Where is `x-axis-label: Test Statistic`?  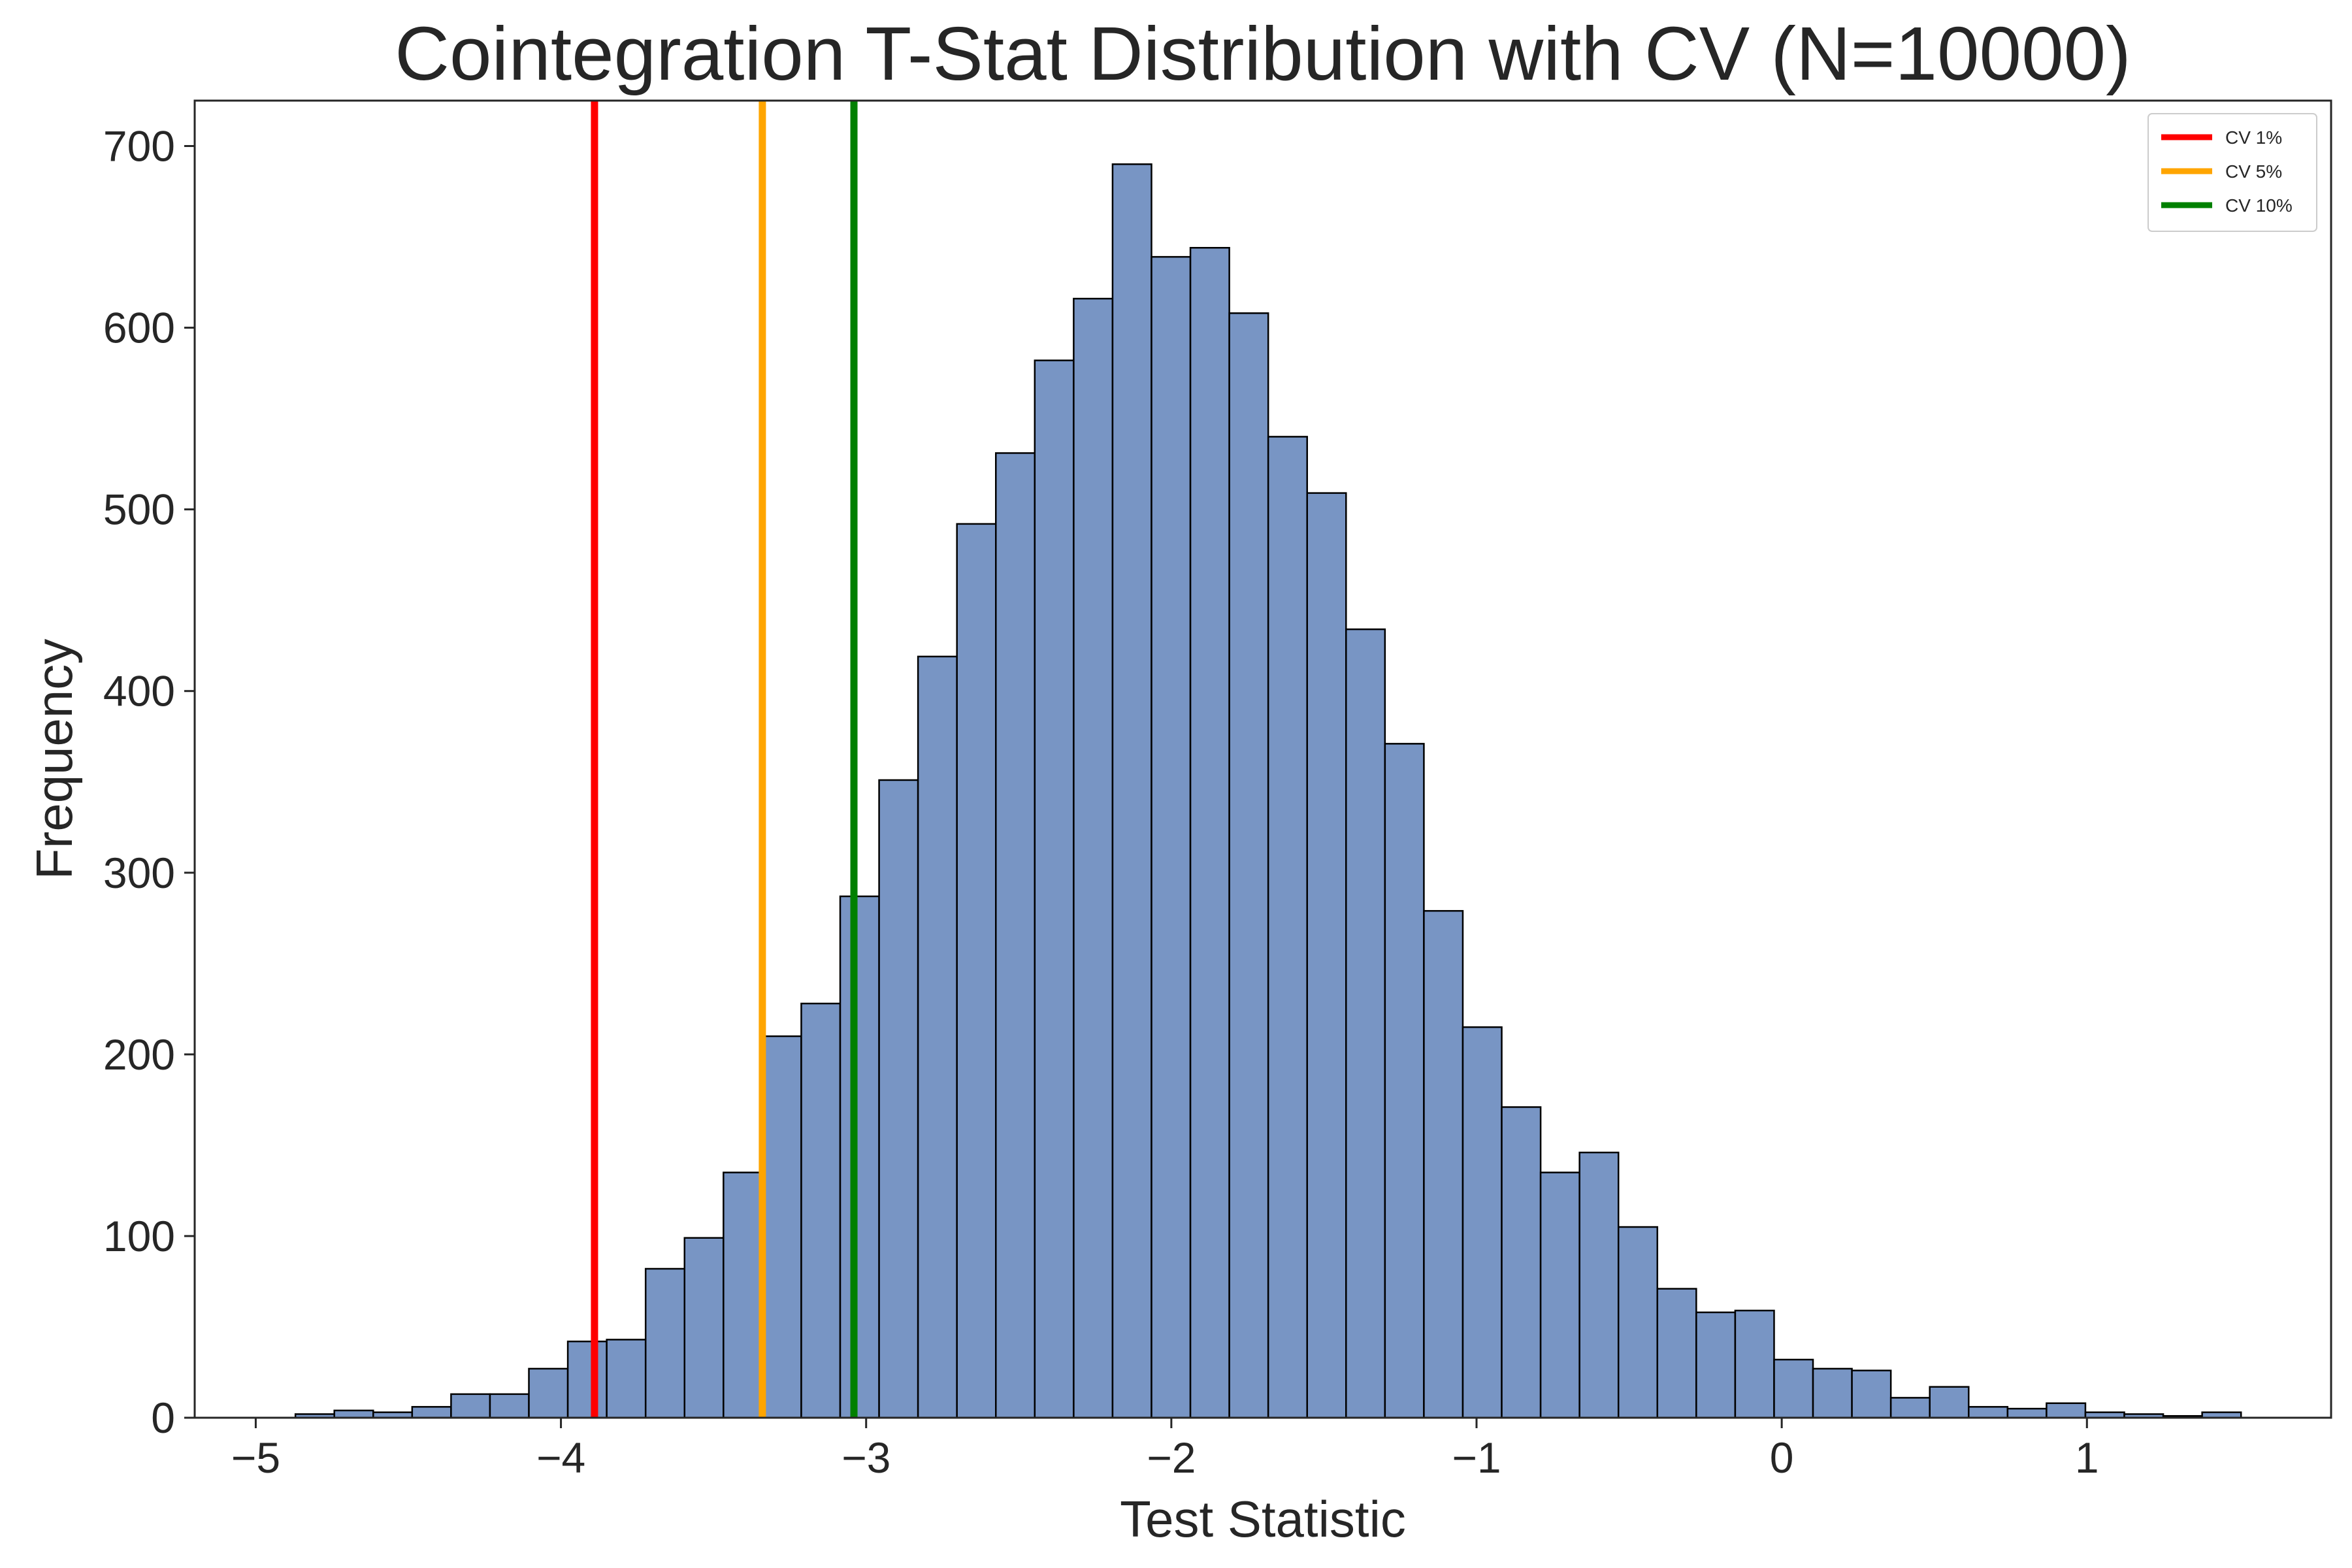 x-axis-label: Test Statistic is located at coordinates (1263, 1519).